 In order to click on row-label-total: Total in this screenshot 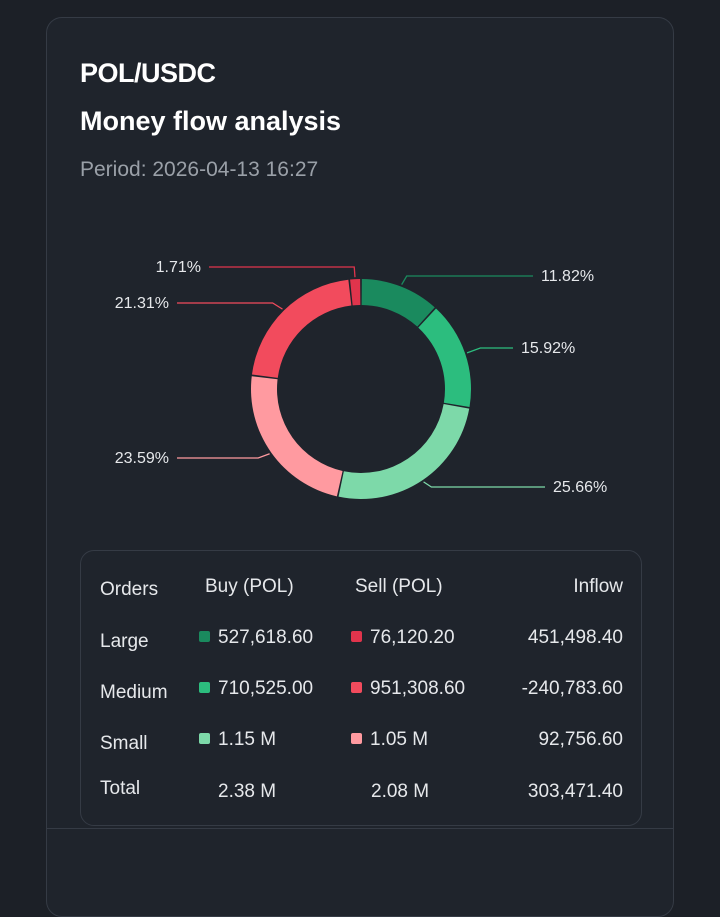, I will do `click(120, 788)`.